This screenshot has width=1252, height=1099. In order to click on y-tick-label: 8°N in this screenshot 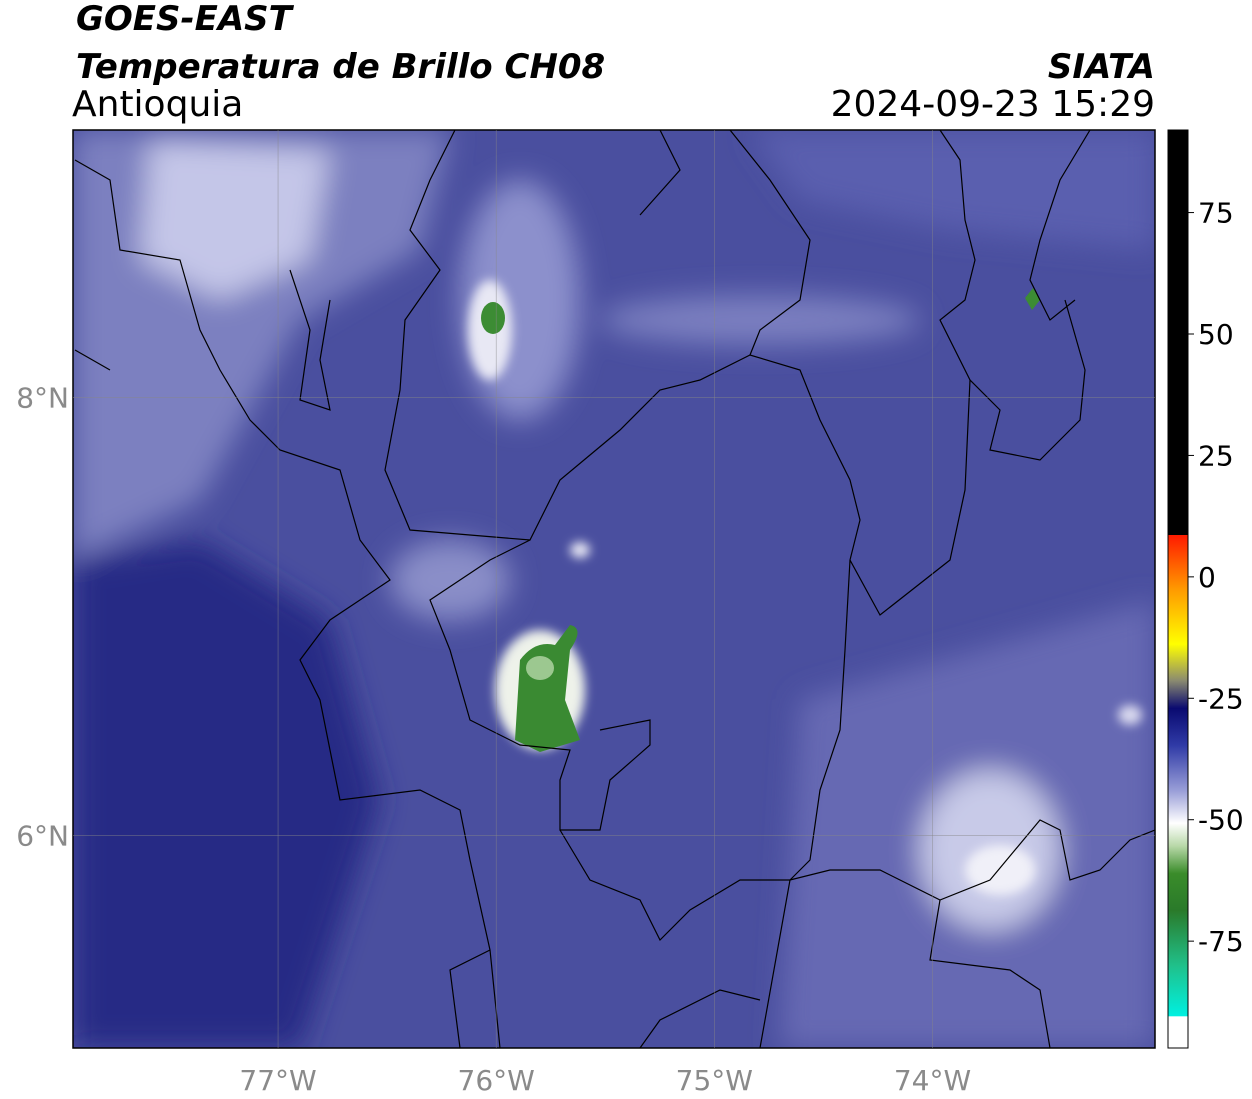, I will do `click(42, 397)`.